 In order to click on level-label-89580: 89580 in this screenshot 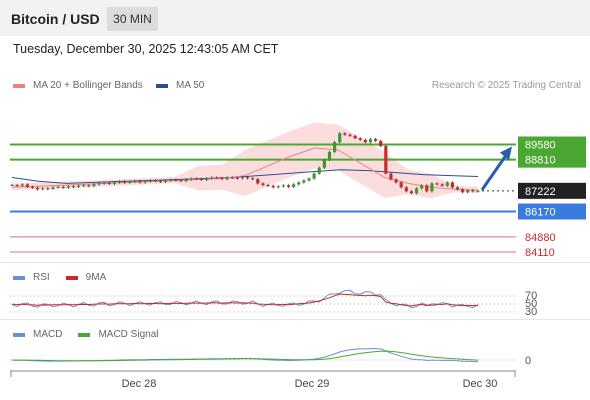, I will do `click(540, 146)`.